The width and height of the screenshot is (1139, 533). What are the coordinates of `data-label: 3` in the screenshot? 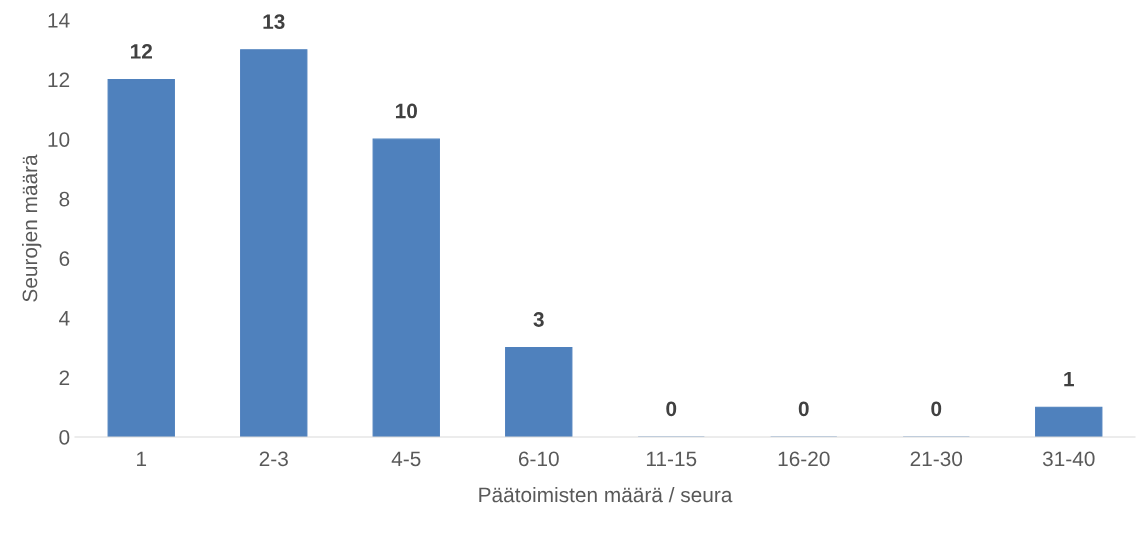 It's located at (538, 319).